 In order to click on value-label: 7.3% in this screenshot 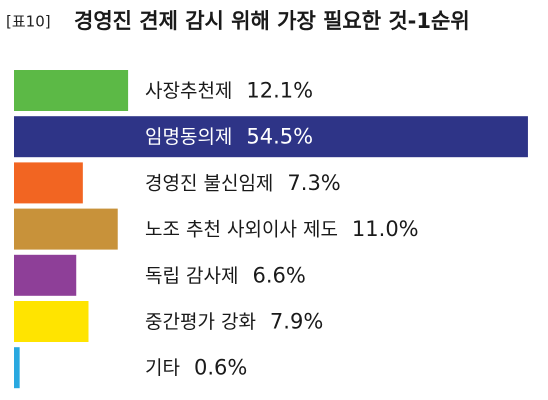, I will do `click(313, 183)`.